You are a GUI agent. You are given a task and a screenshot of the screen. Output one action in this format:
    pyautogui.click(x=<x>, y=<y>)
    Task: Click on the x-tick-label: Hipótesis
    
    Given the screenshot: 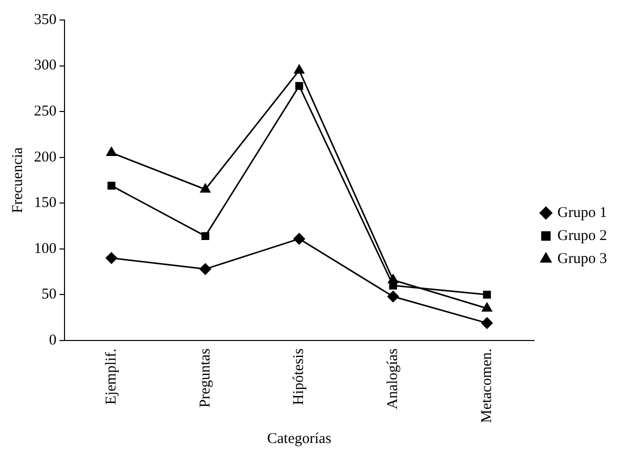 What is the action you would take?
    pyautogui.click(x=299, y=377)
    